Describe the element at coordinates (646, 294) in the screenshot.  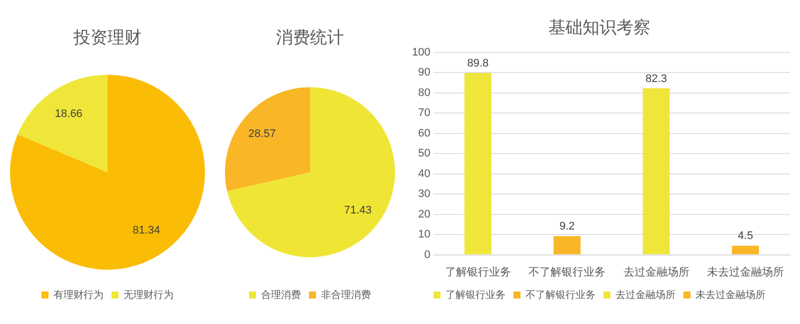
I see `legend-label: 去过金融场所` at that location.